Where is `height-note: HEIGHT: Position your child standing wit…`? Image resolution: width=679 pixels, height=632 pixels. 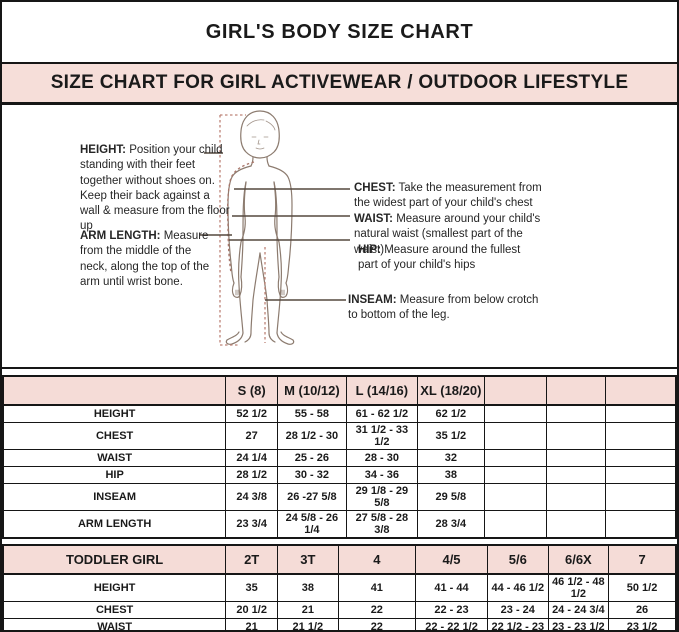 height-note: HEIGHT: Position your child standing wit… is located at coordinates (155, 189).